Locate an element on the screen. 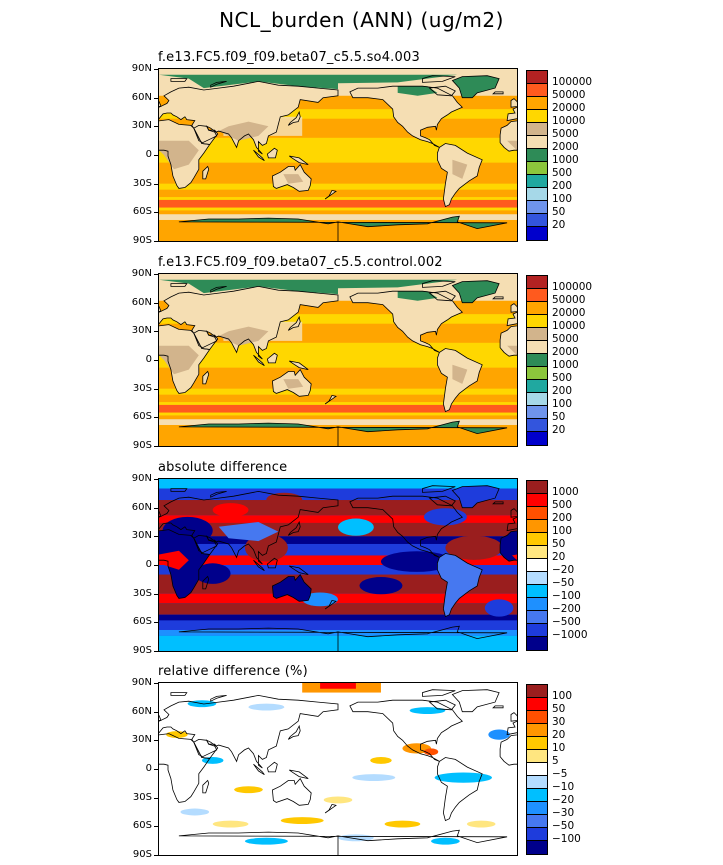  coast-iceland is located at coordinates (498, 503).